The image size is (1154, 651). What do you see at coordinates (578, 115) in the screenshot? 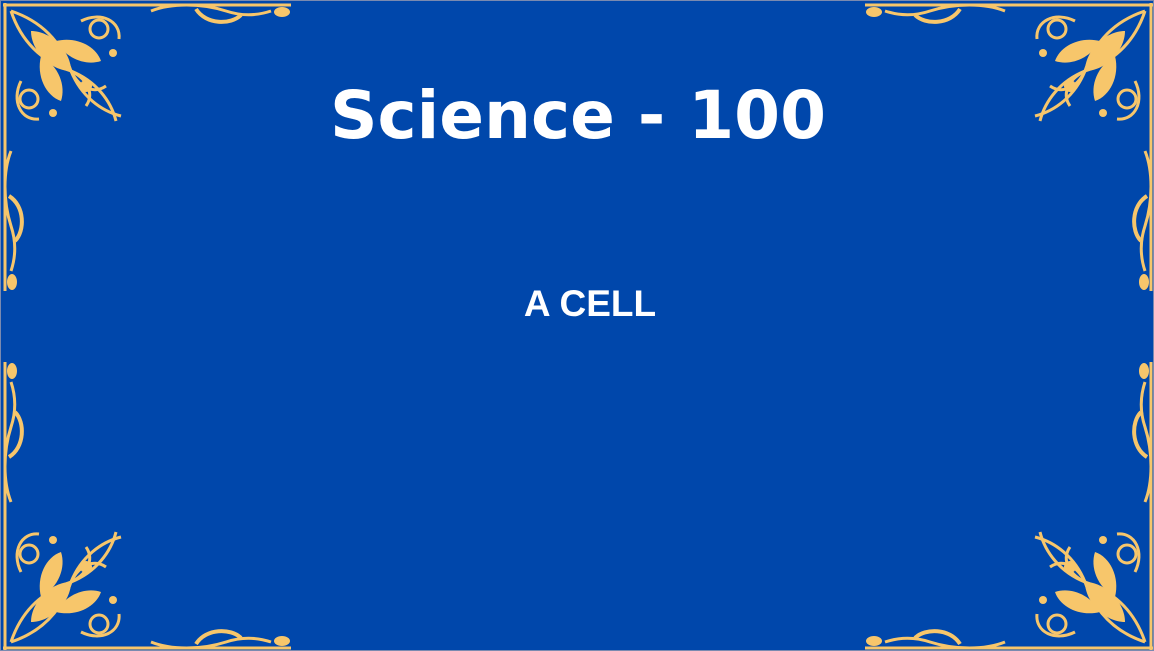
I see `slide-title: Science - 100` at bounding box center [578, 115].